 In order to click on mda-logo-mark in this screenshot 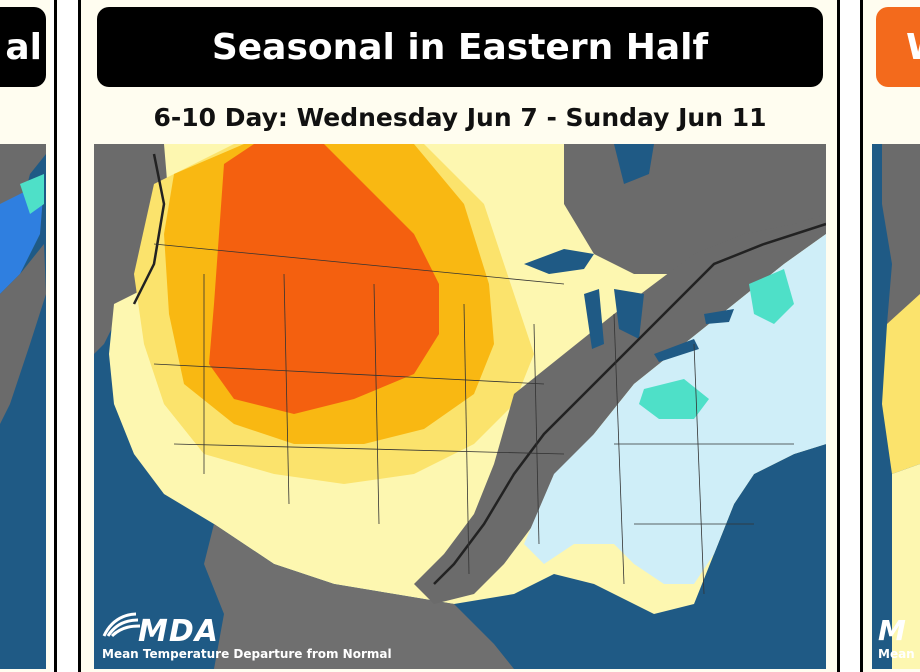, I will do `click(121, 625)`.